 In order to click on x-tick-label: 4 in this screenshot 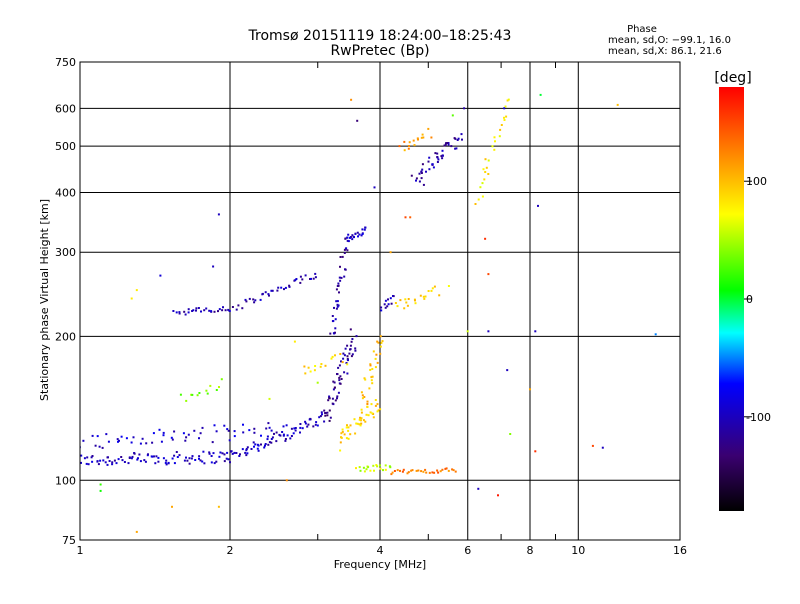, I will do `click(380, 550)`.